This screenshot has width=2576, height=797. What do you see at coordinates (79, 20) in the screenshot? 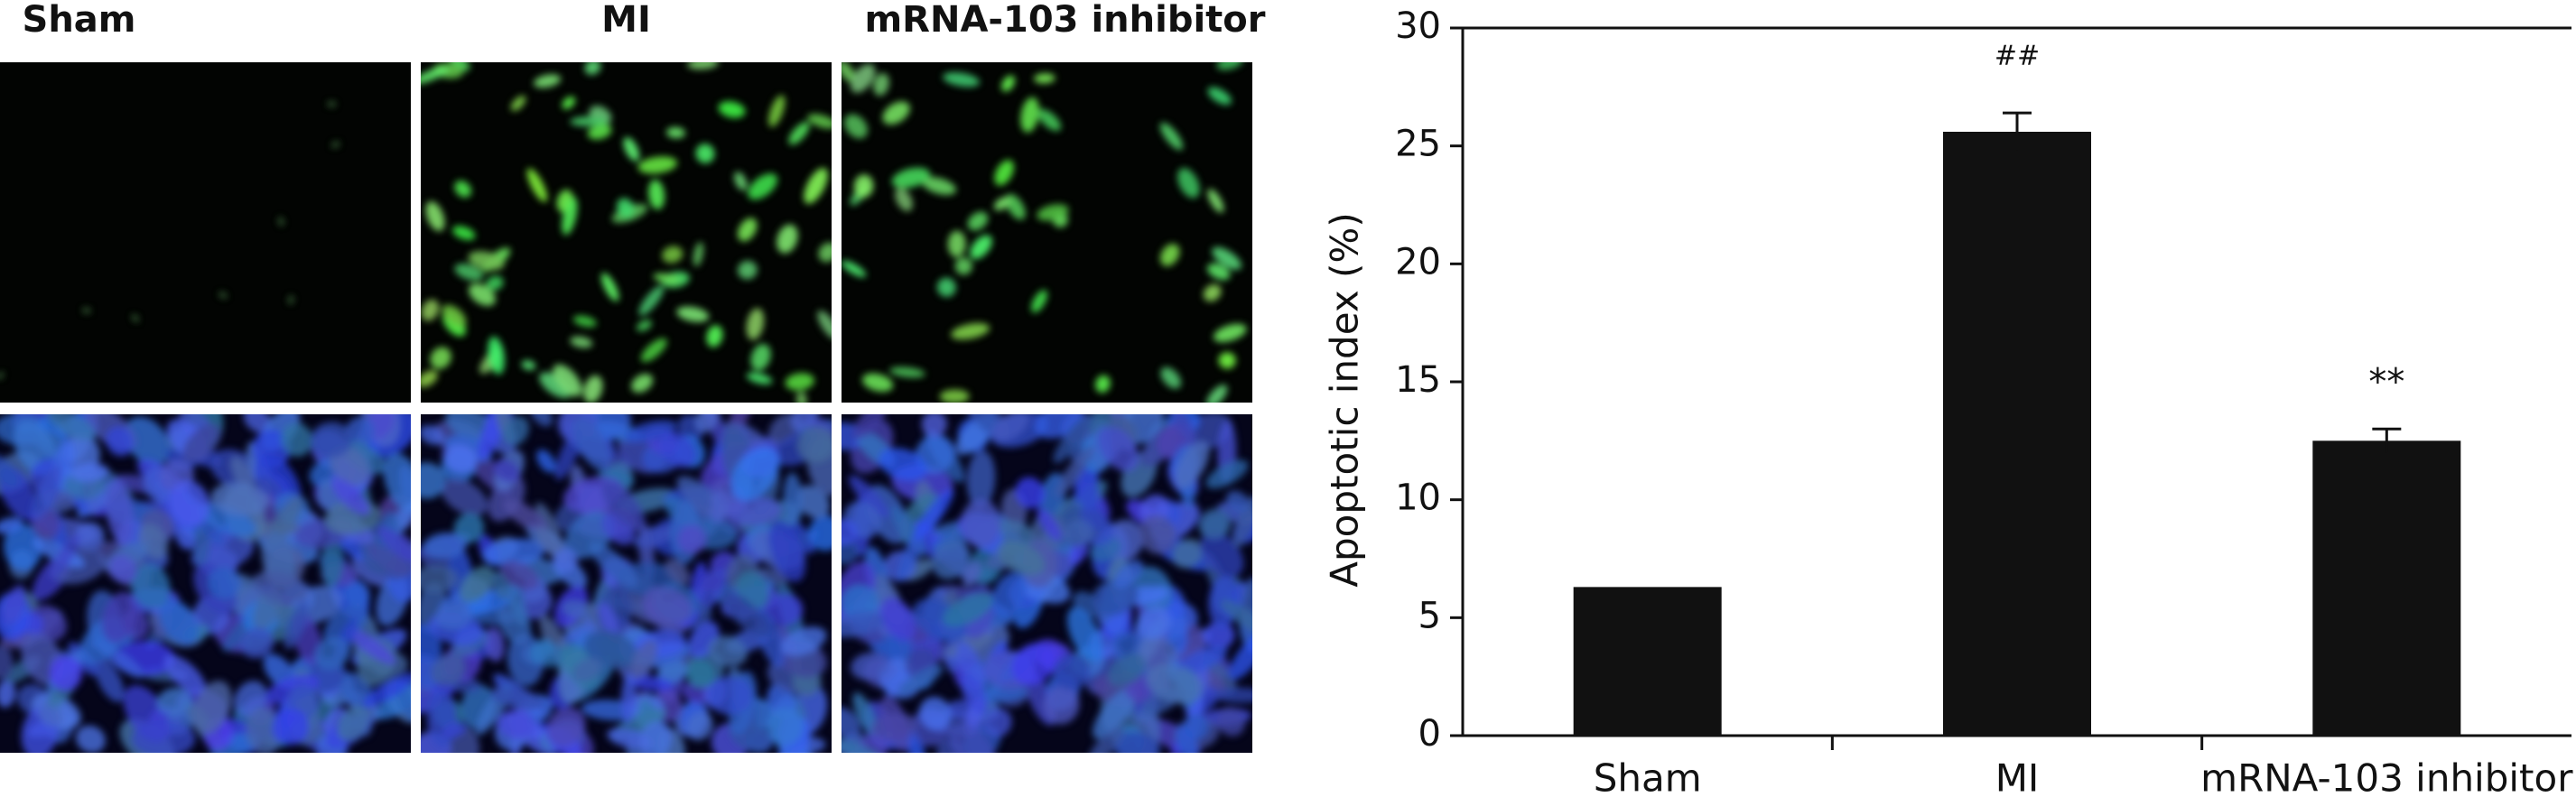
I see `panel-label: Sham` at bounding box center [79, 20].